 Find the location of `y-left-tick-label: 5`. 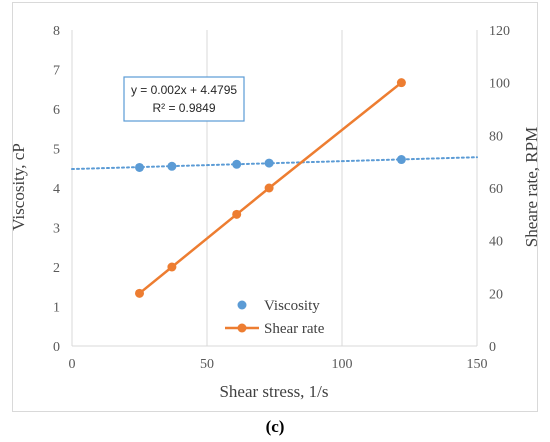

y-left-tick-label: 5 is located at coordinates (56, 150).